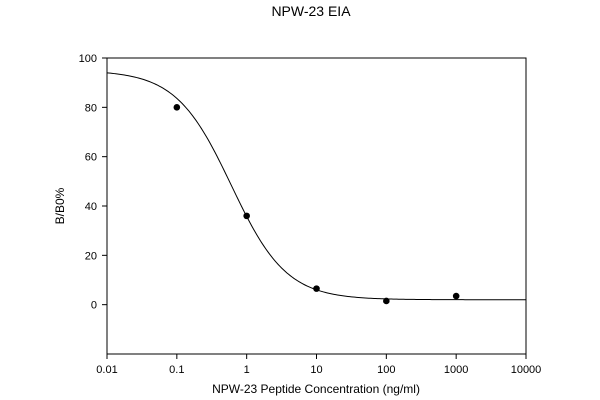 This screenshot has width=600, height=400. What do you see at coordinates (88, 59) in the screenshot?
I see `y-tick-label: 100` at bounding box center [88, 59].